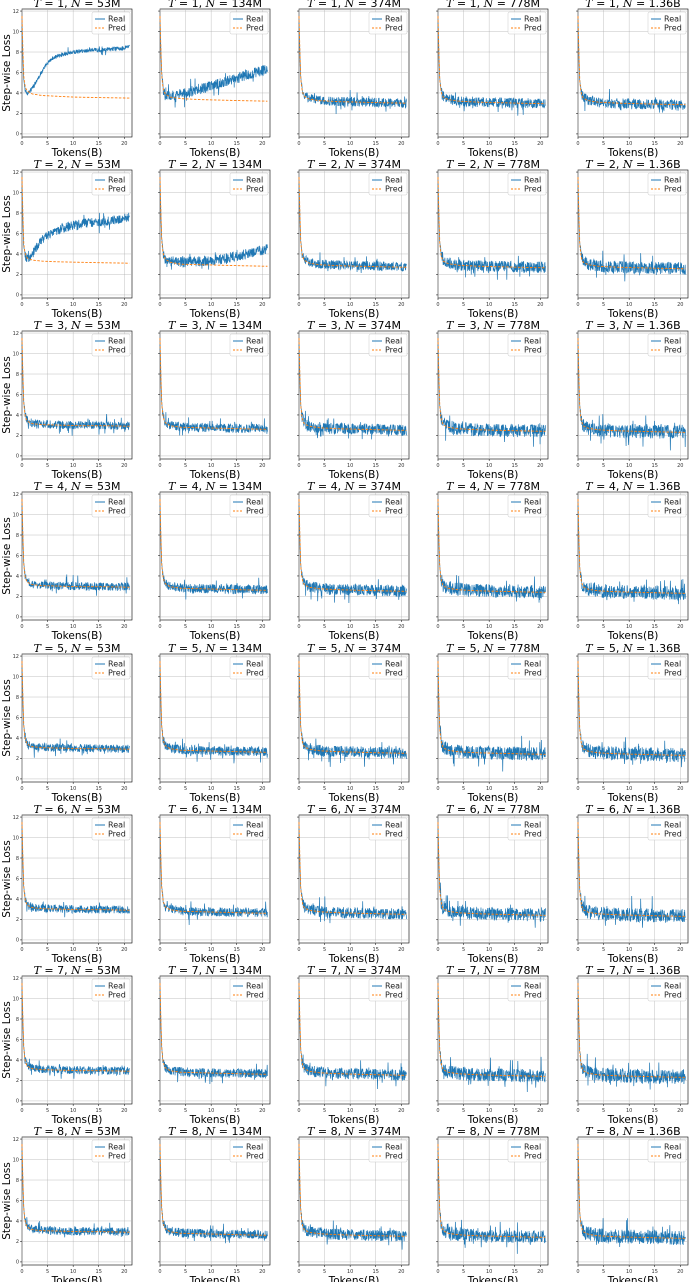 This screenshot has width=698, height=1282. What do you see at coordinates (493, 1131) in the screenshot?
I see `panel-title: T = 8, N = 778M` at bounding box center [493, 1131].